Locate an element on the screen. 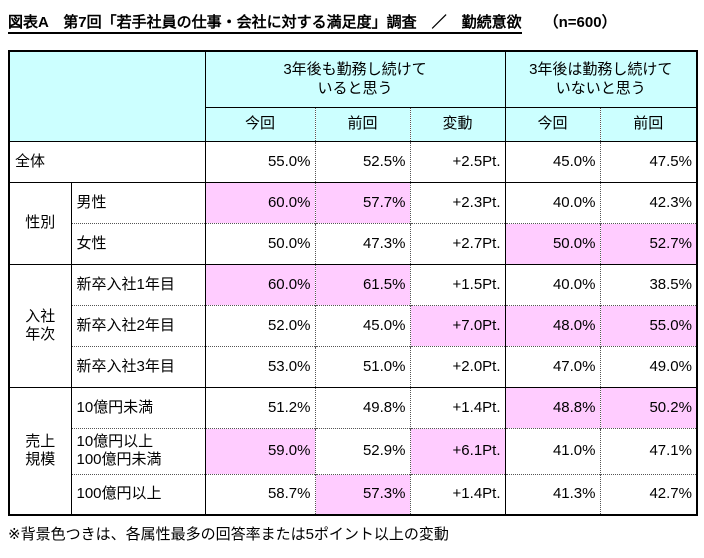  value-cell: 59.0% is located at coordinates (259, 450).